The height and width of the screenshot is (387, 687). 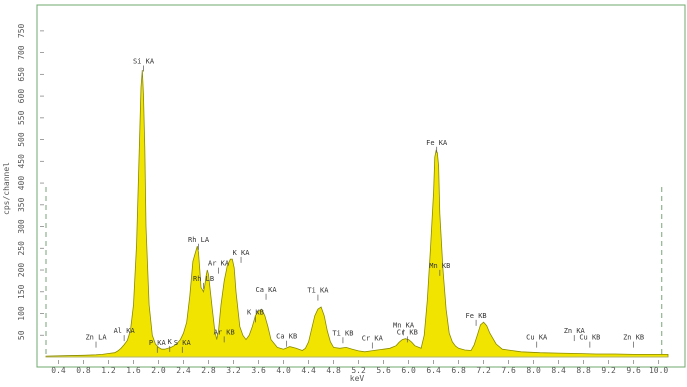 I want to click on y-tick-label: 150, so click(x=21, y=291).